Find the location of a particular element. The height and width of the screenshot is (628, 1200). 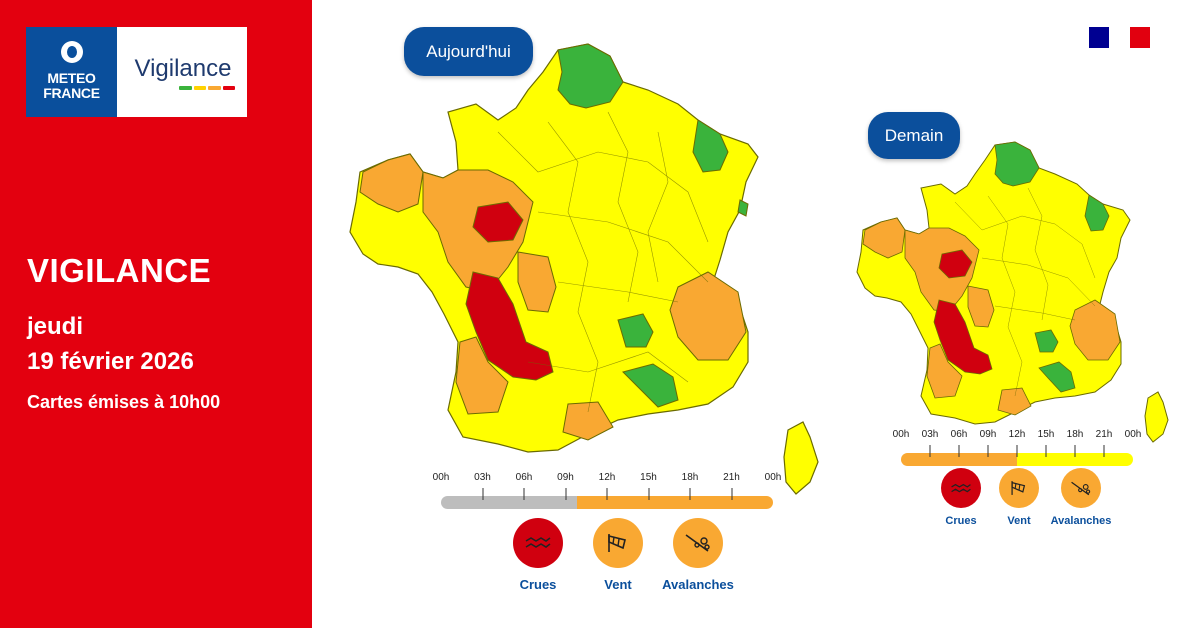

flood-icon is located at coordinates (538, 542).